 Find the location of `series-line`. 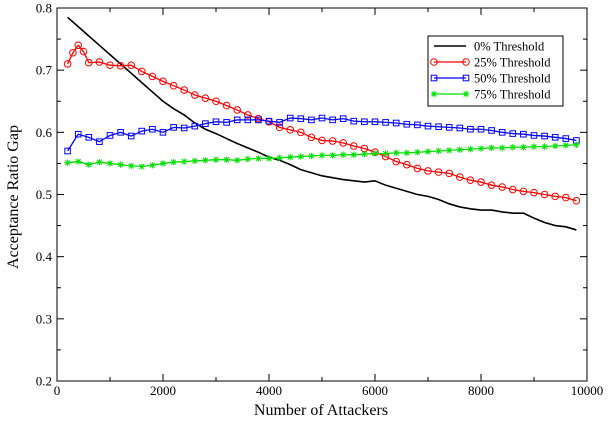

series-line is located at coordinates (322, 134).